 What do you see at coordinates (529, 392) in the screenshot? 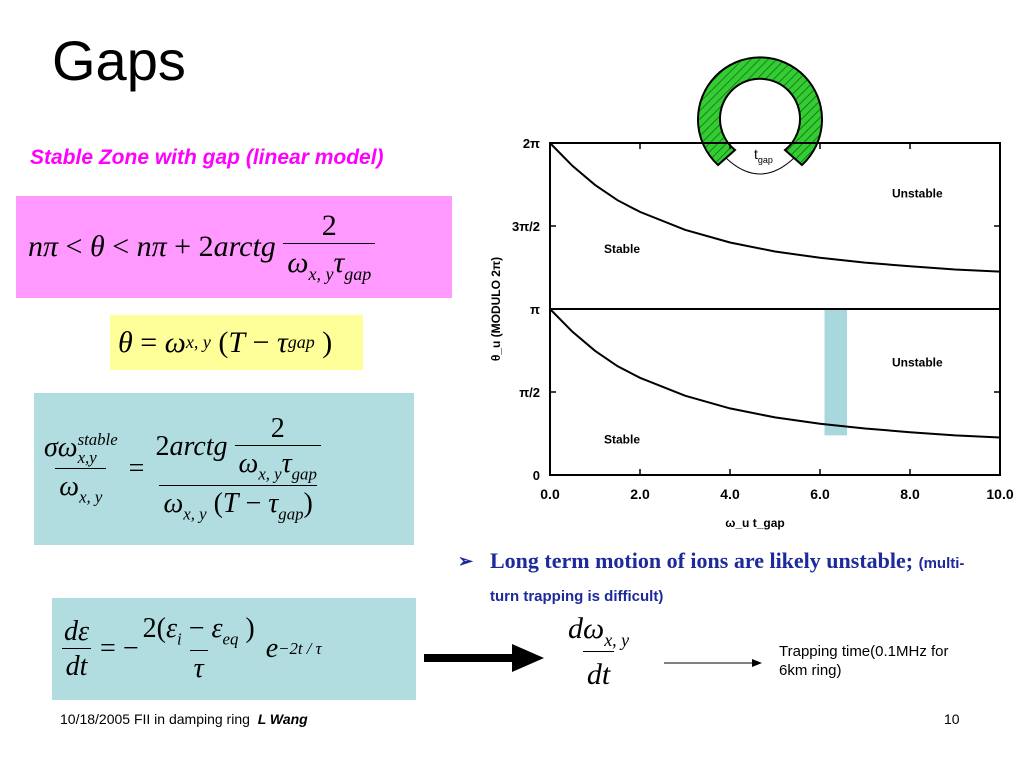
I see `y-tick-label: π/2` at bounding box center [529, 392].